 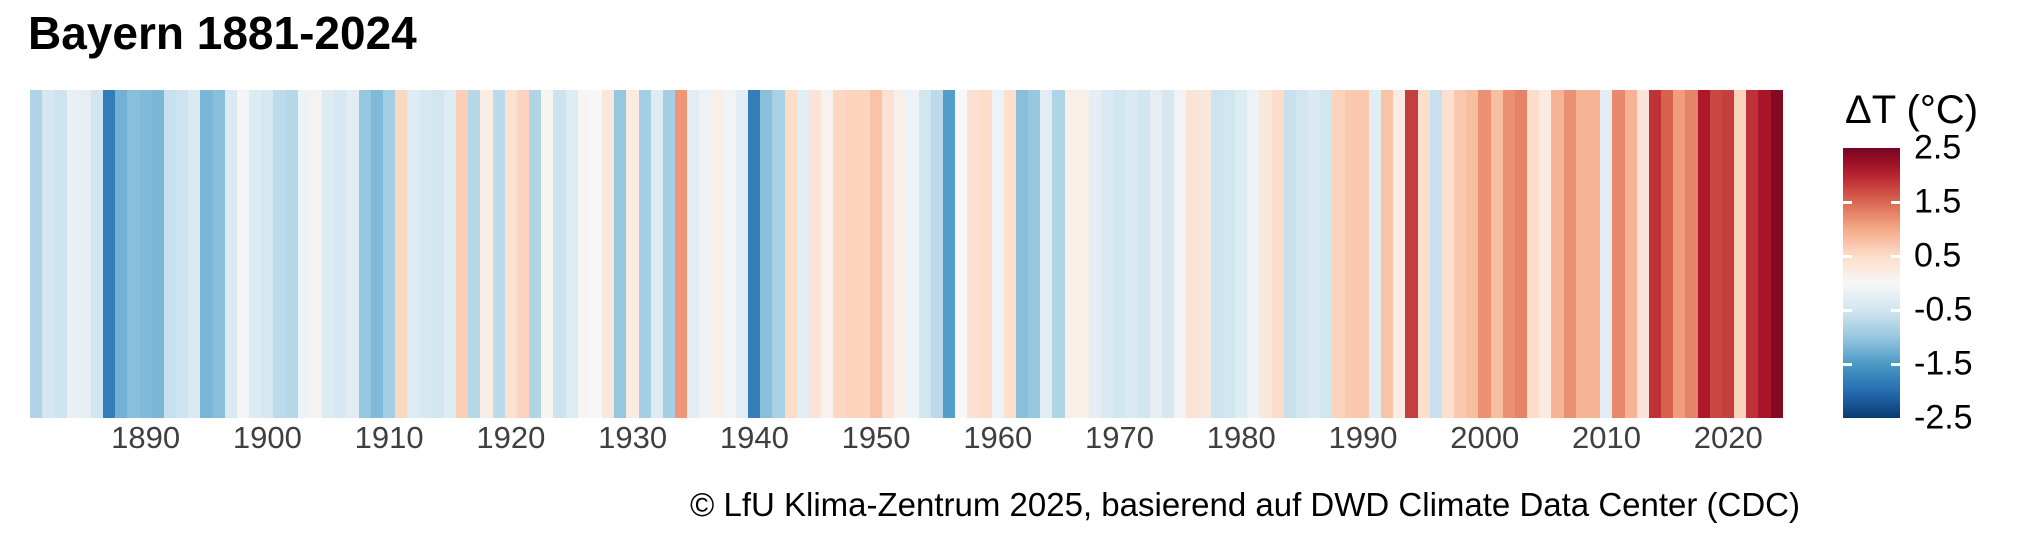 What do you see at coordinates (729, 254) in the screenshot?
I see `year-stripe-1938` at bounding box center [729, 254].